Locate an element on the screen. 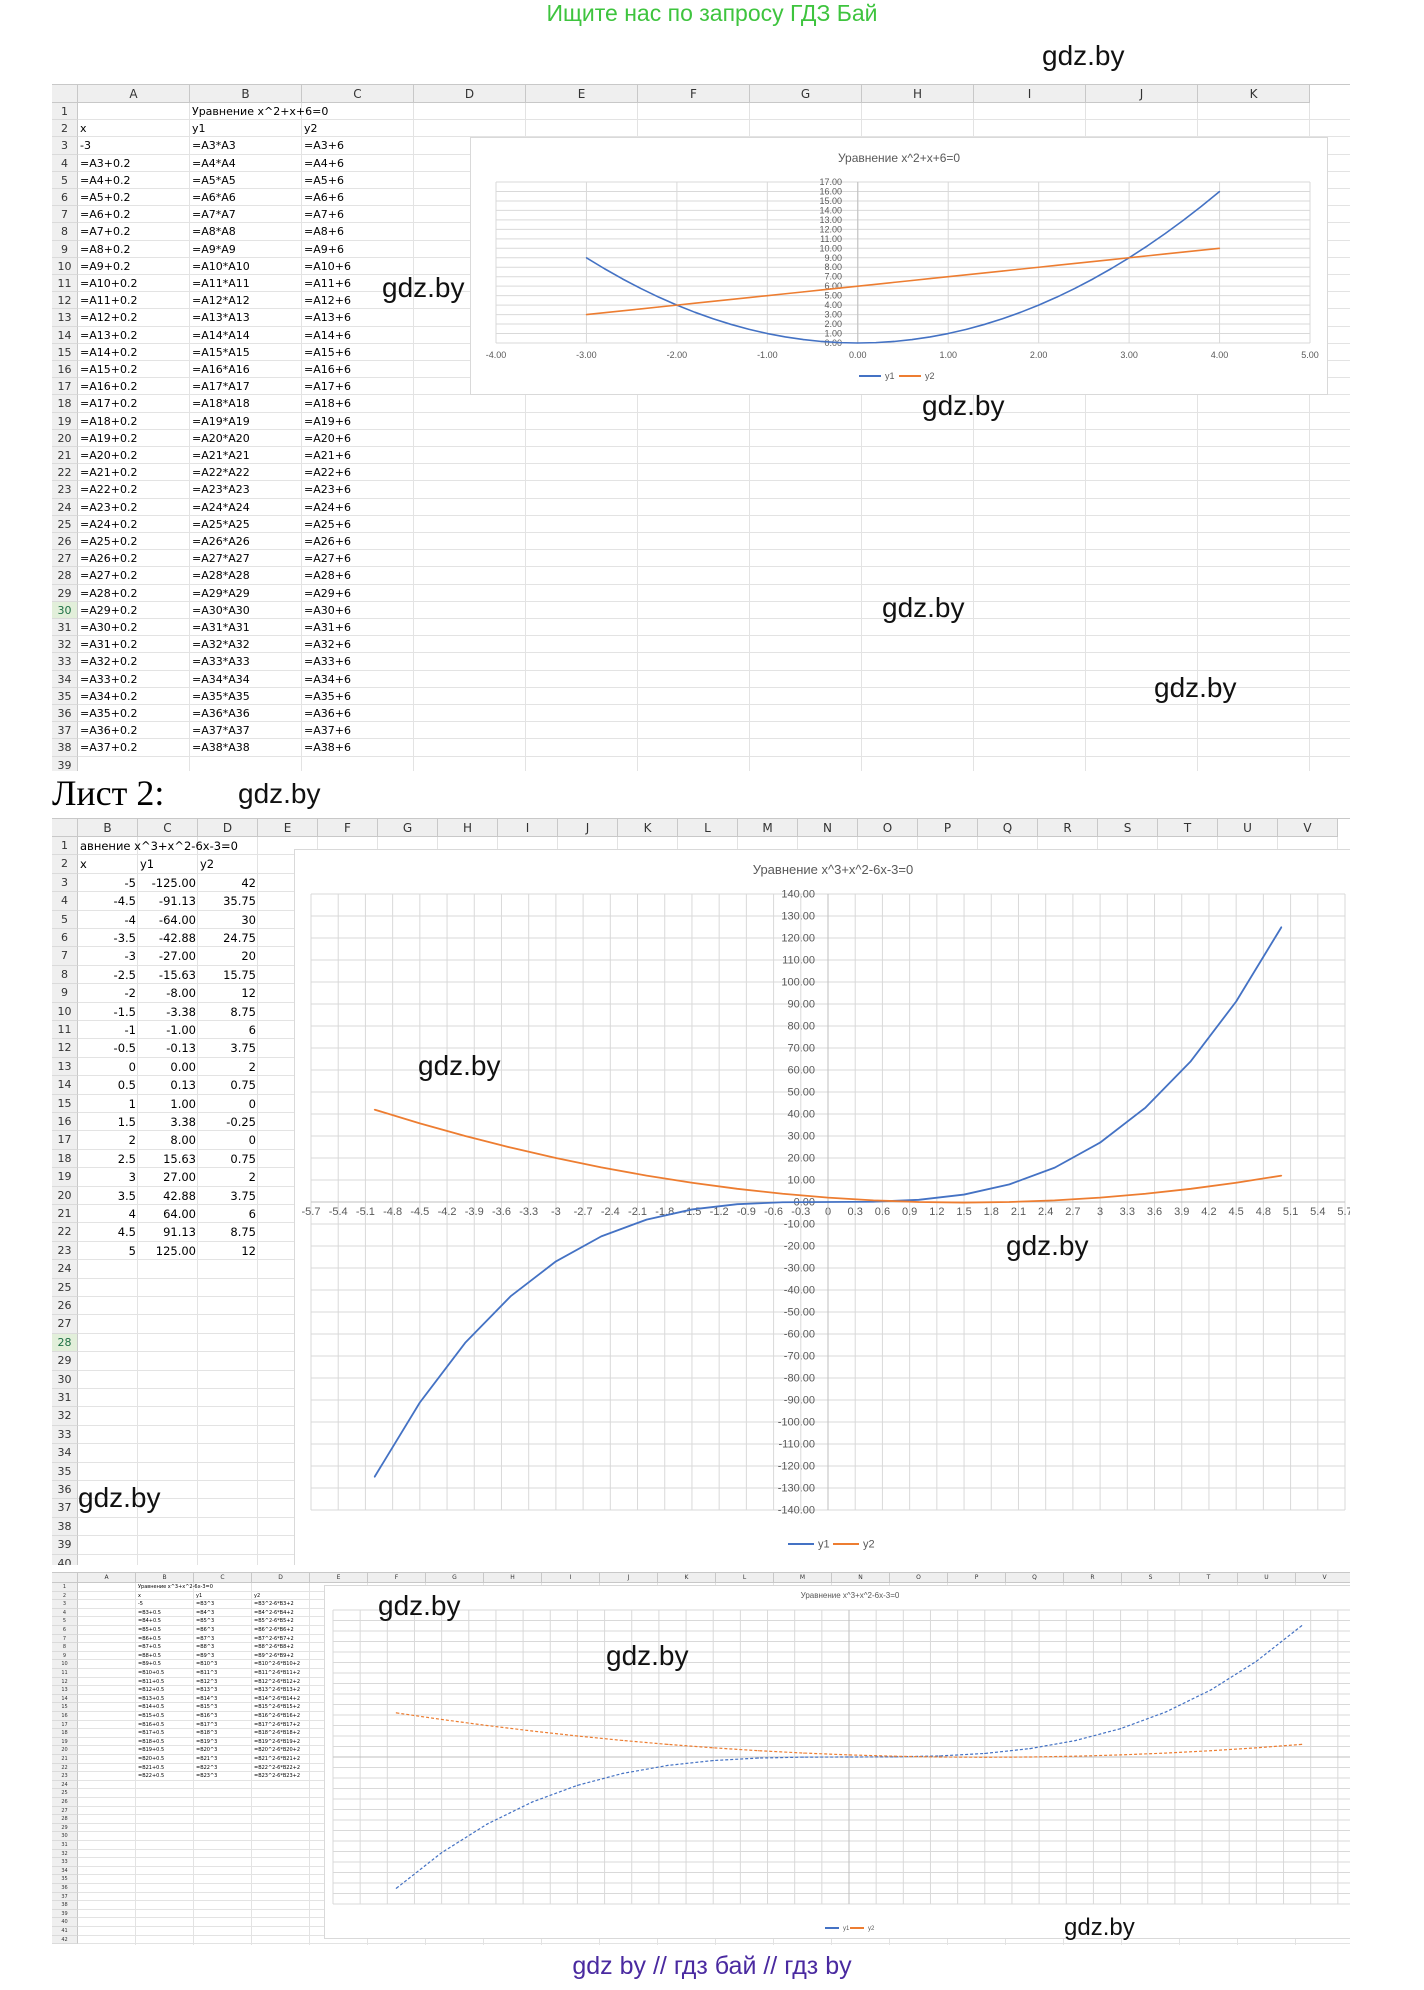  cell: =A32*A32 is located at coordinates (221, 645).